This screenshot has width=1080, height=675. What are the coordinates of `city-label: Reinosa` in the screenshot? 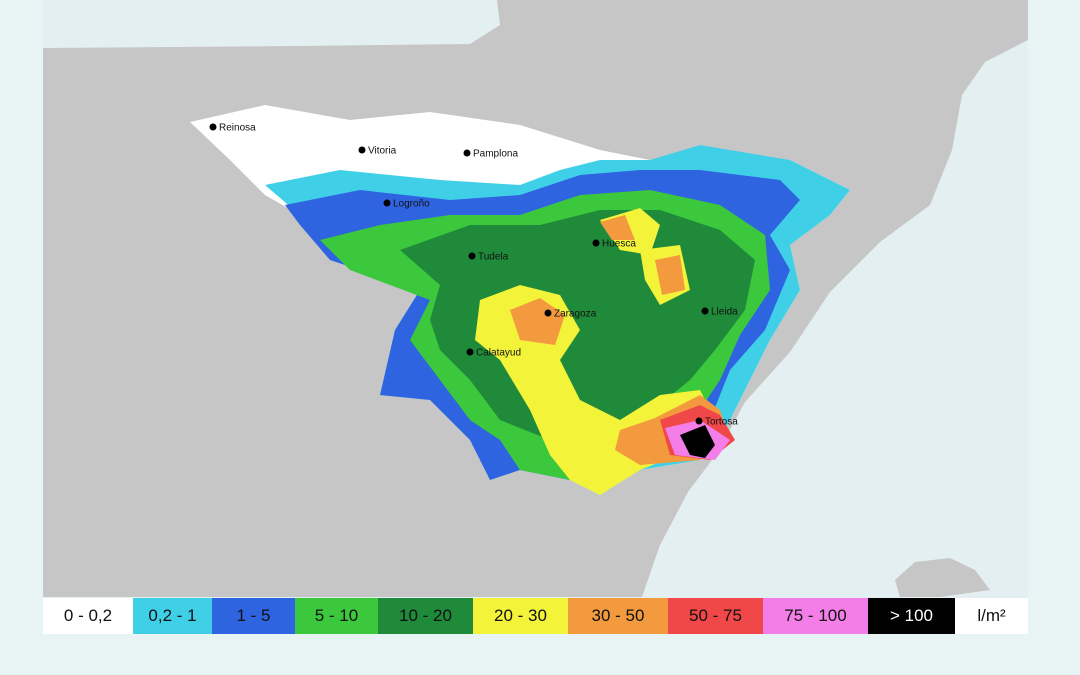 It's located at (237, 128).